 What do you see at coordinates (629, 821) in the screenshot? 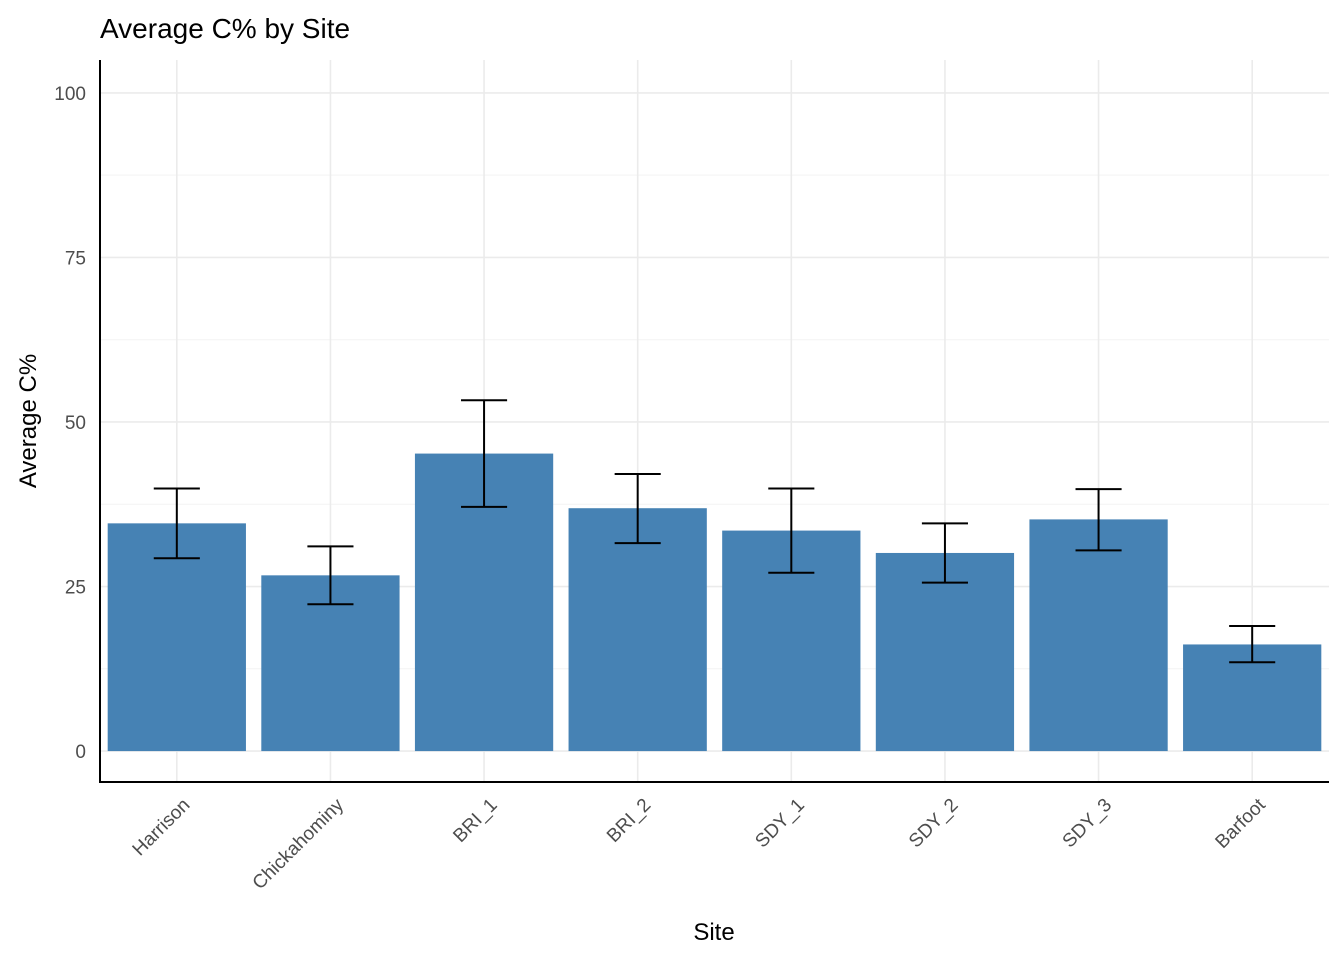
I see `x-tick-label: BRI_2` at bounding box center [629, 821].